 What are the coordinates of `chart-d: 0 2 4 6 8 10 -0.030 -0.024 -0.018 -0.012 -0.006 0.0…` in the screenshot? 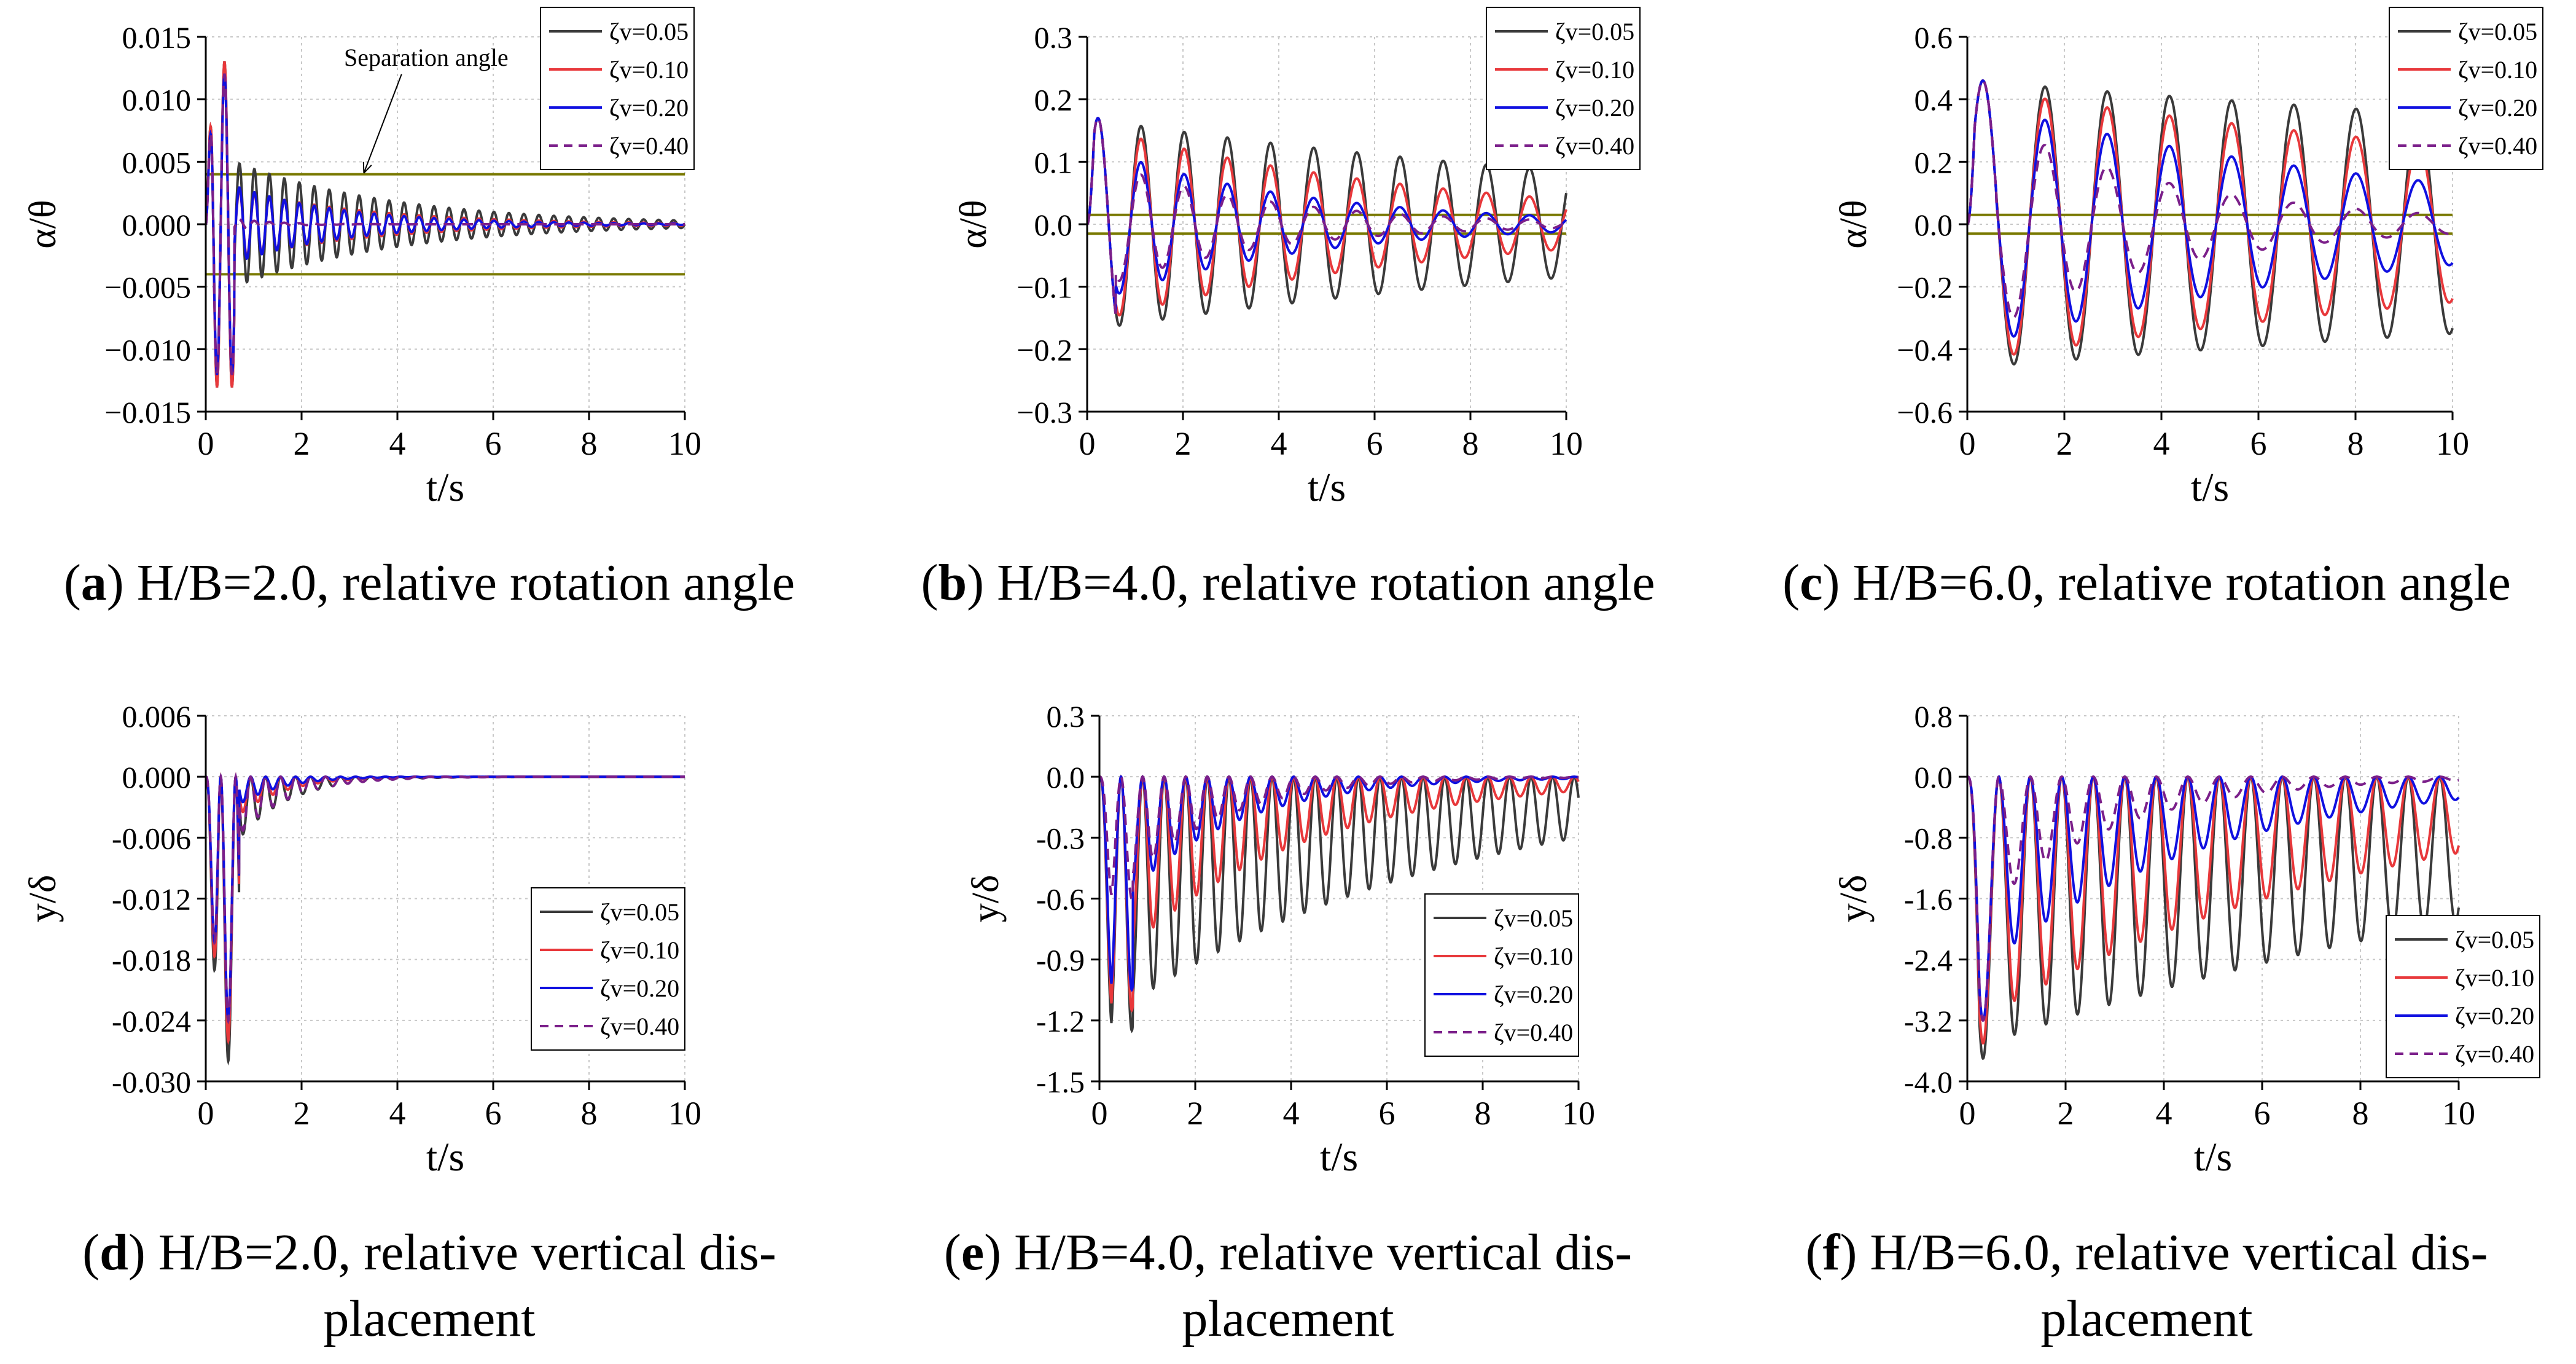 It's located at (361, 940).